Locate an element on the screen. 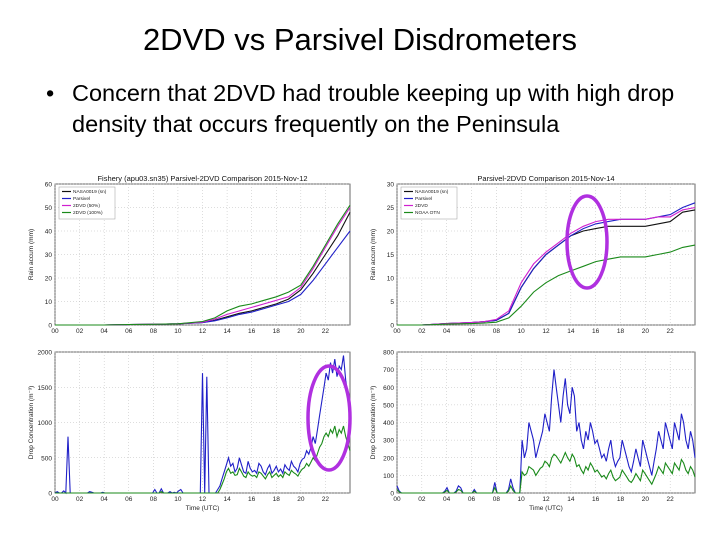 The image size is (720, 540). y-tick-label: 40 is located at coordinates (49, 232).